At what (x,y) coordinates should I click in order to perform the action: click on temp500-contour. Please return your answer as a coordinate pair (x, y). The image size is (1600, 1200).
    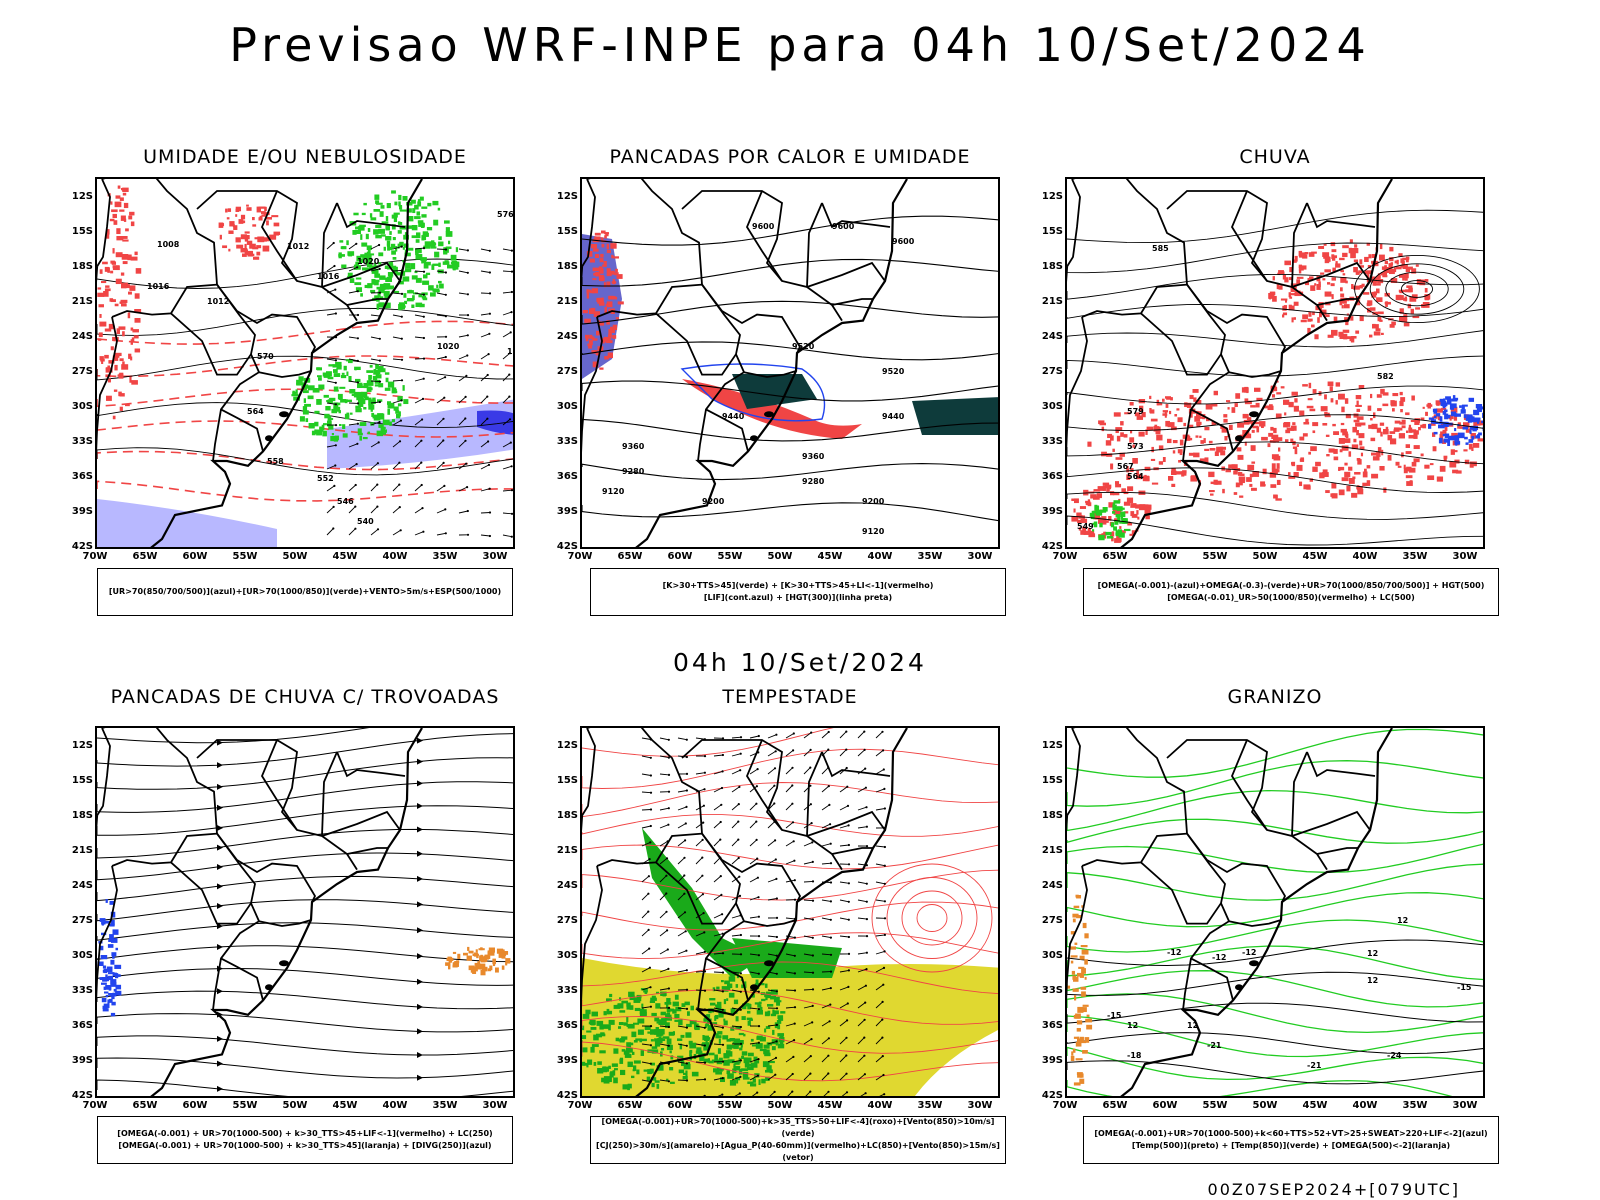
    Looking at the image, I should click on (1275, 953).